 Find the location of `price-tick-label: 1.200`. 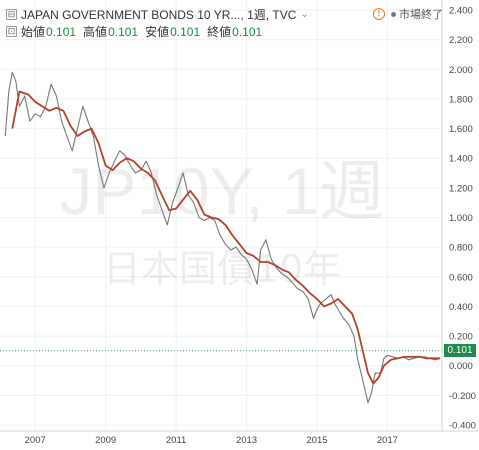

price-tick-label: 1.200 is located at coordinates (461, 188).